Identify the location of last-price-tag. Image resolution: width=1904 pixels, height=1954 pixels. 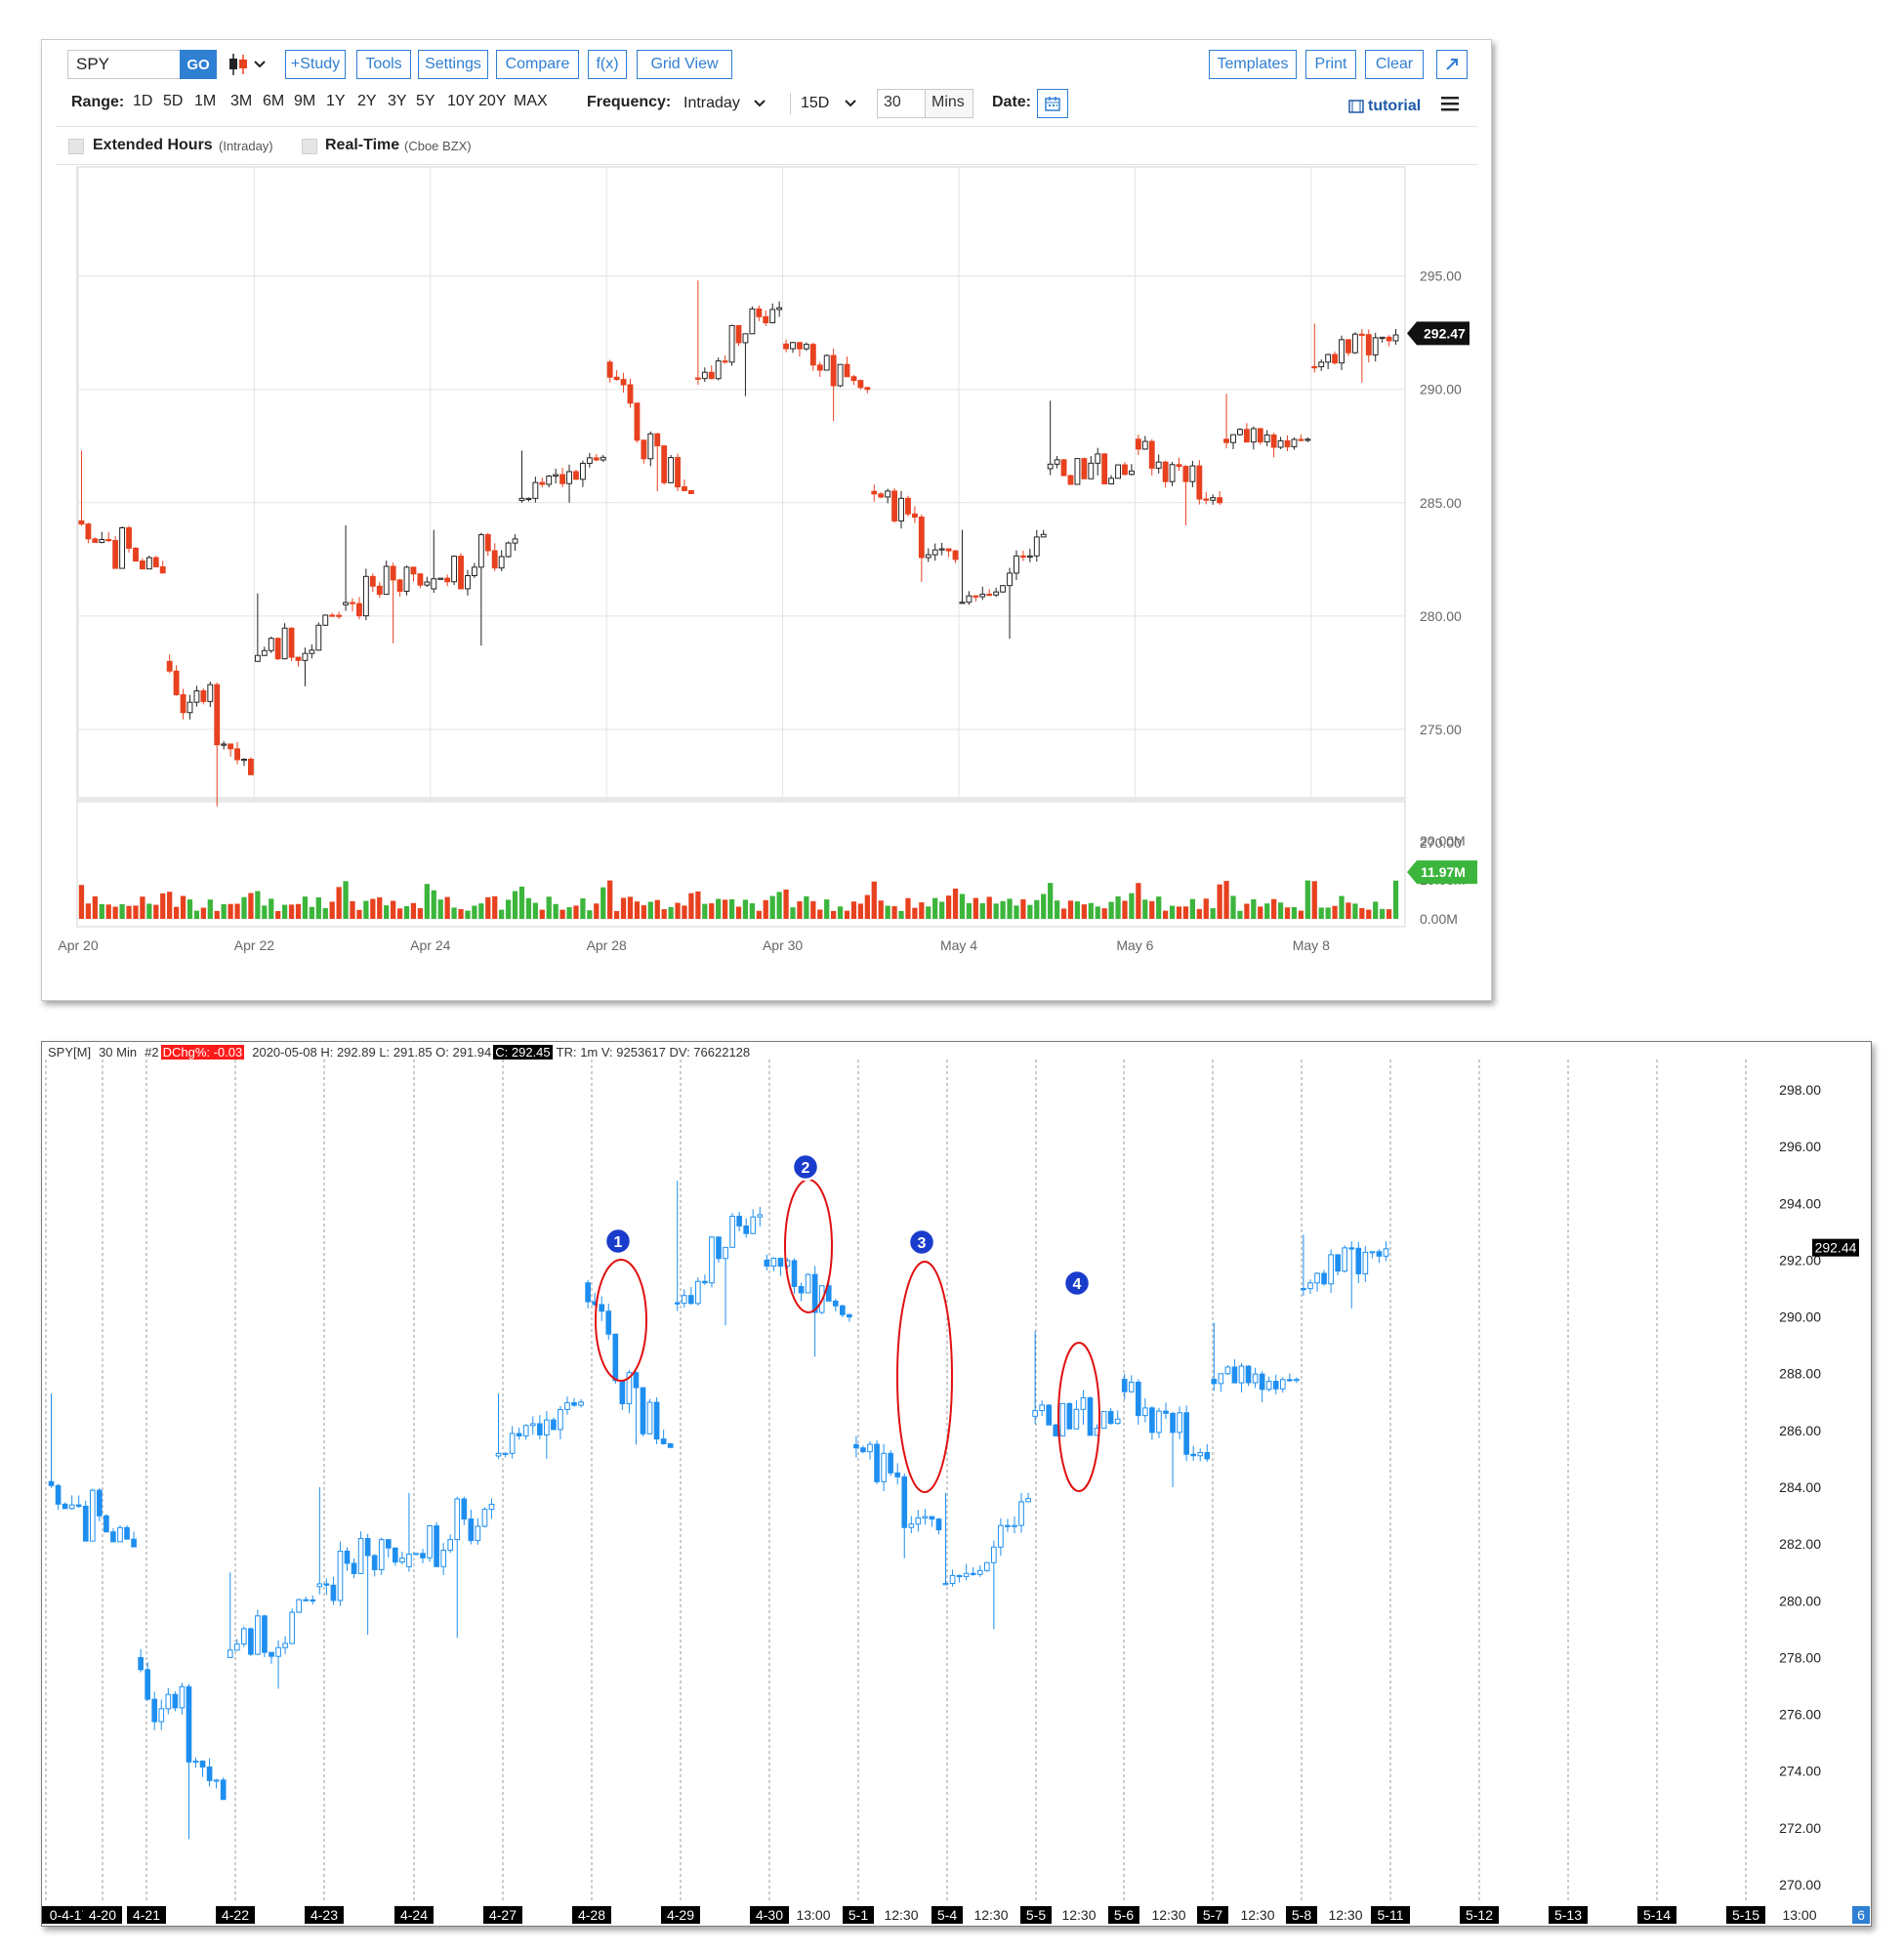
(1835, 1247).